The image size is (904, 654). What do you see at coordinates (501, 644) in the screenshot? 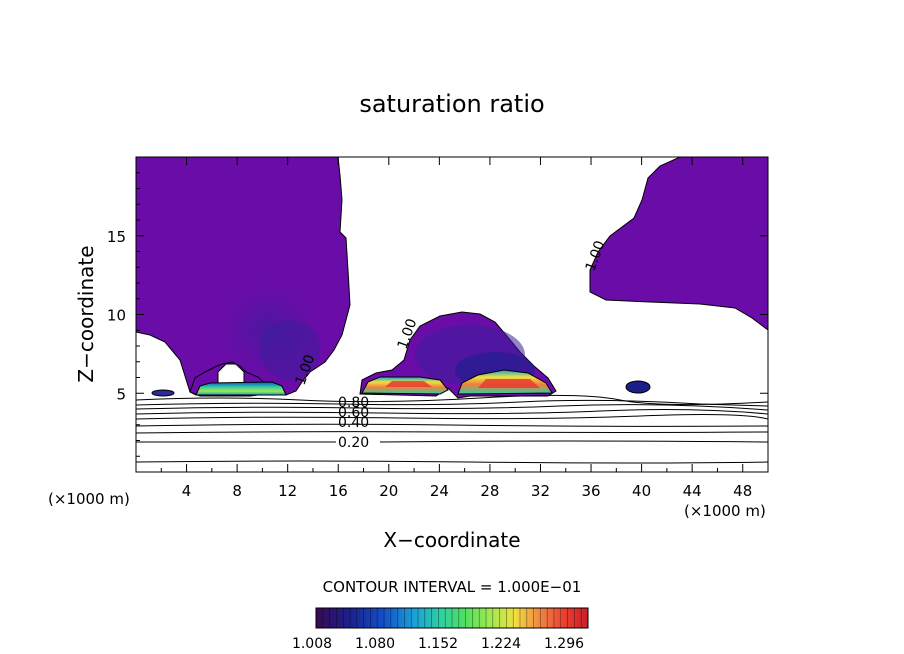
I see `colorbar-tick-label: 1.224` at bounding box center [501, 644].